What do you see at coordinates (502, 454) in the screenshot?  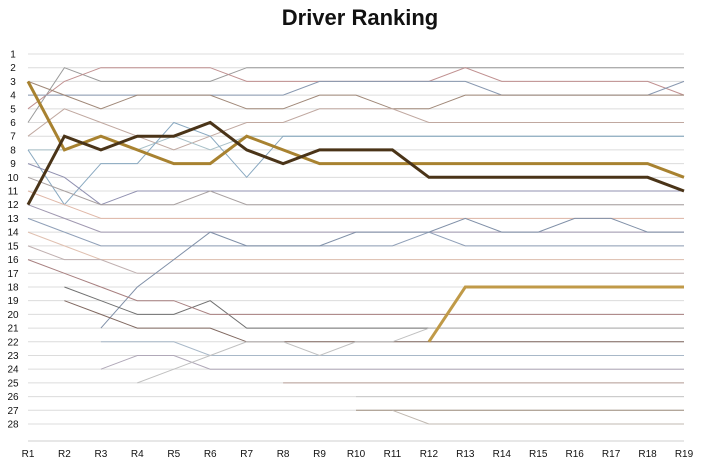 I see `x-tick-label: R14` at bounding box center [502, 454].